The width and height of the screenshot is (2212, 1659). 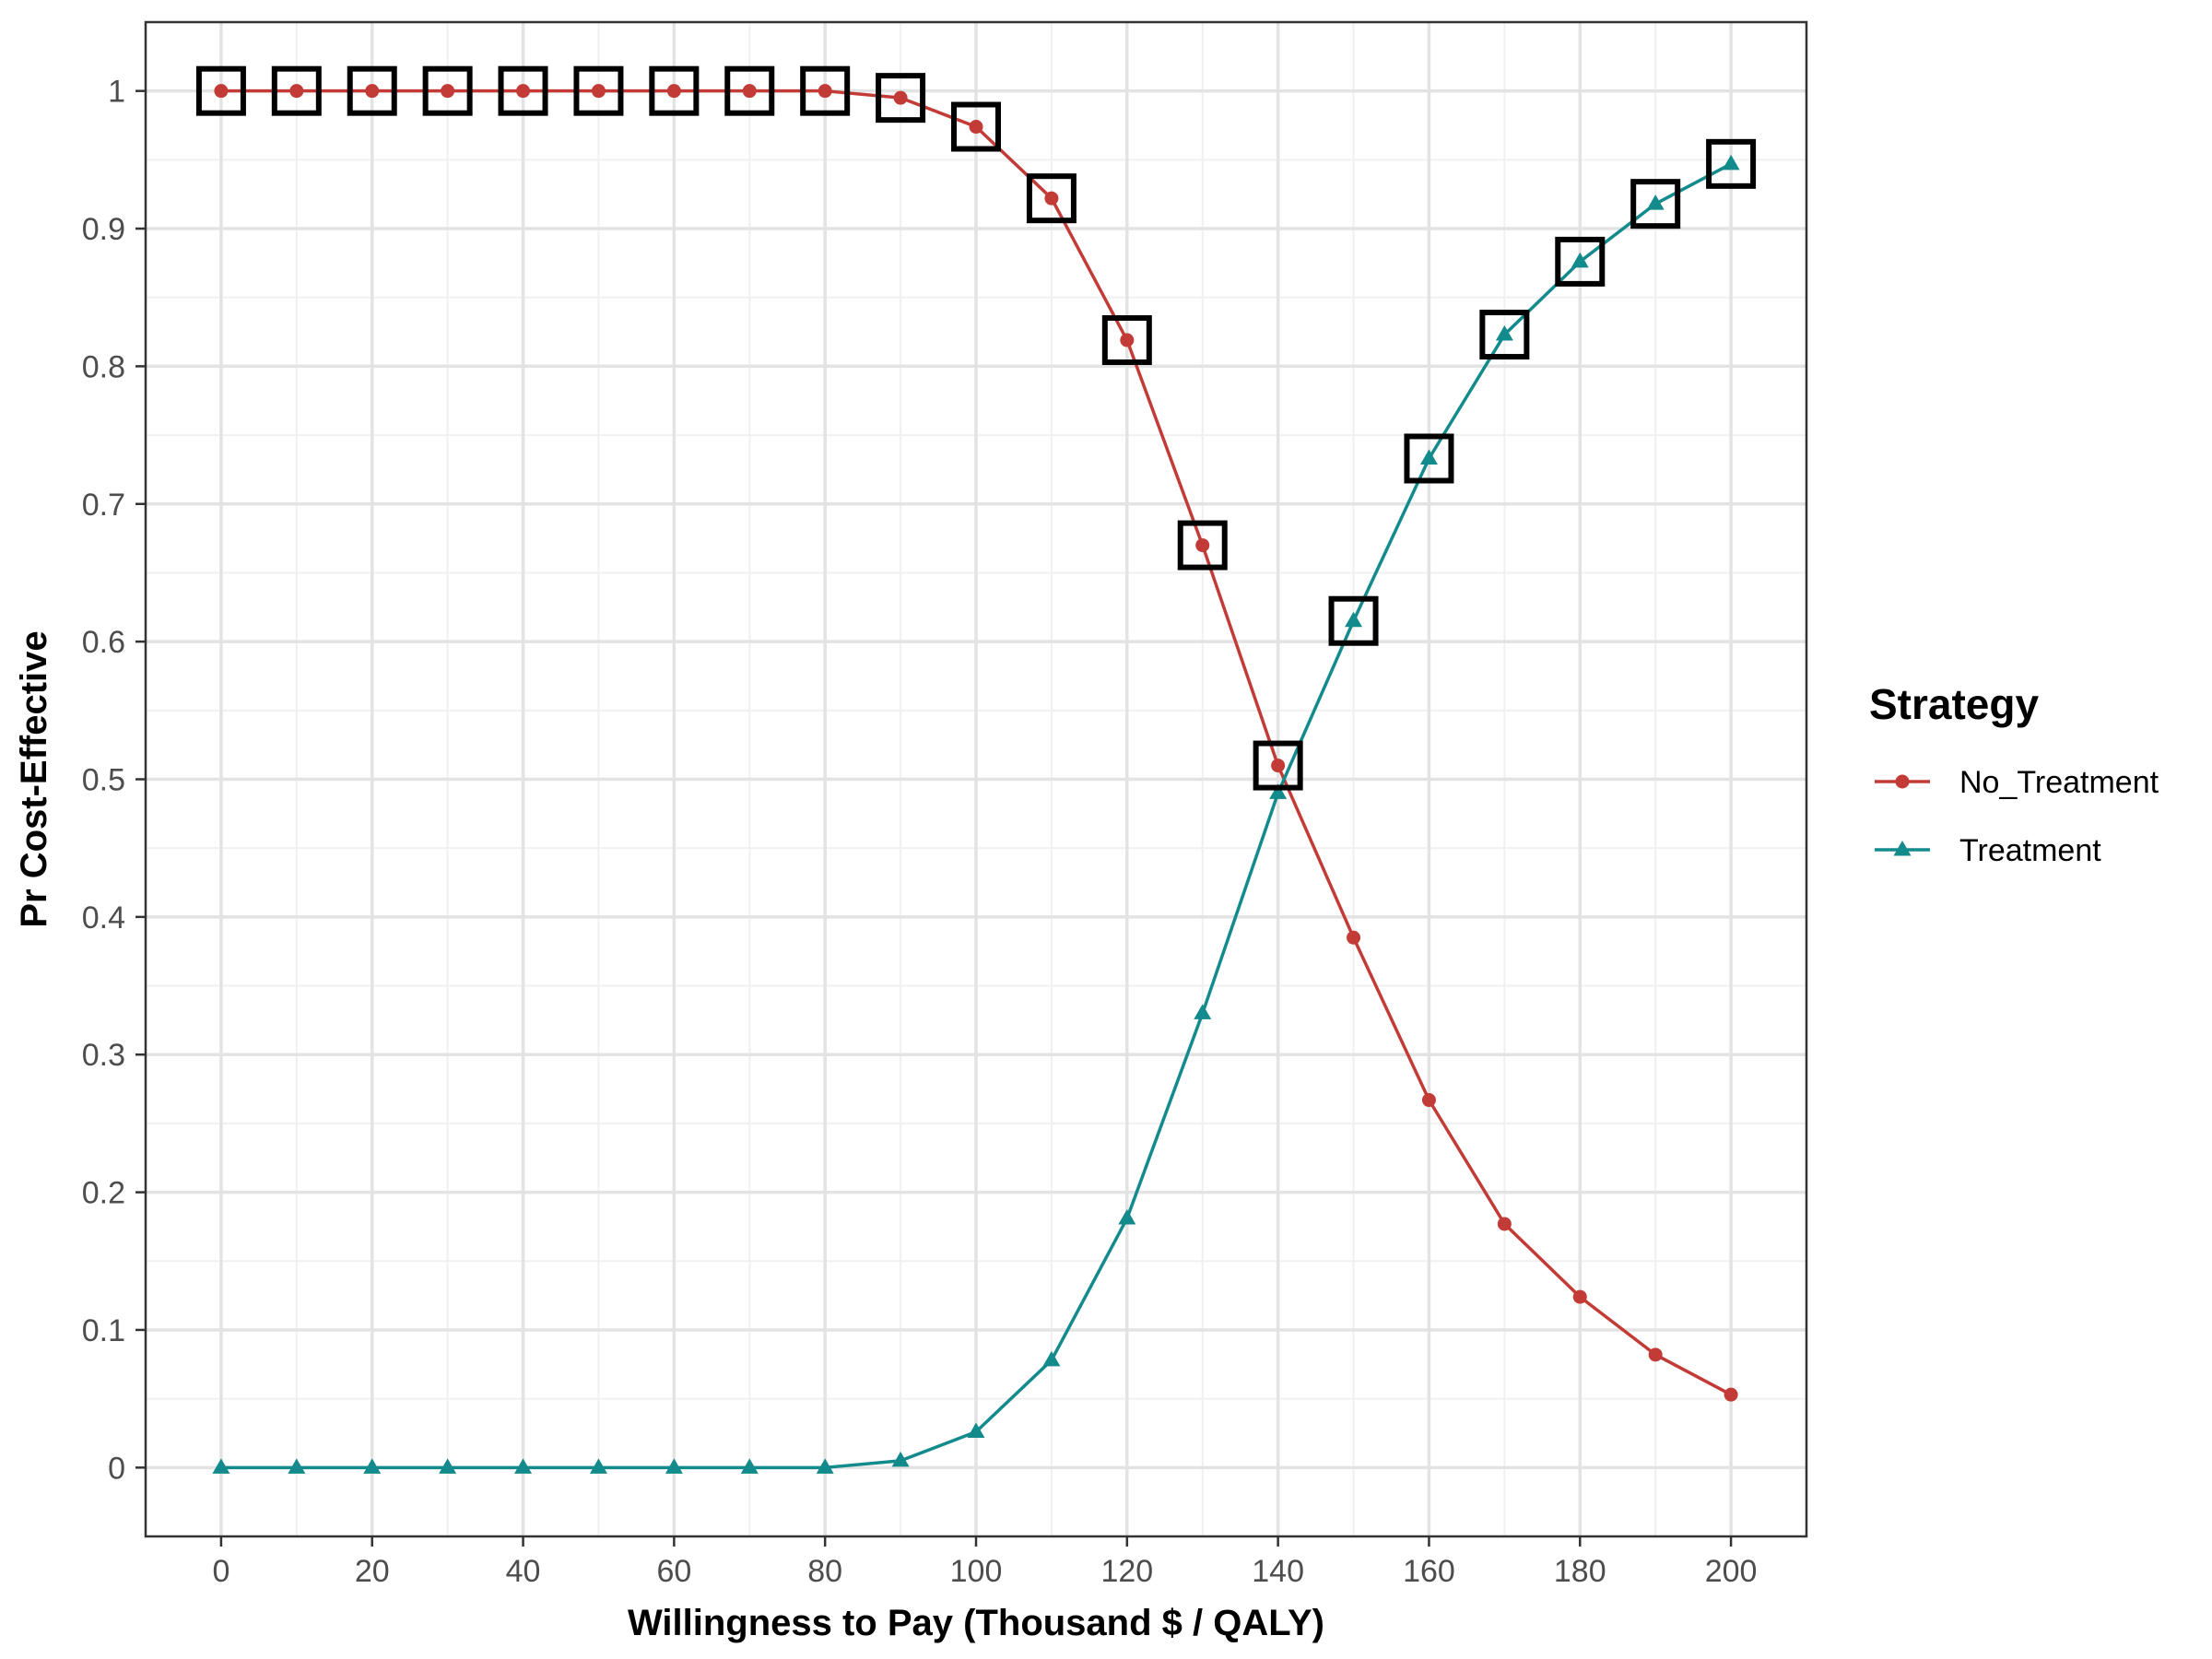 What do you see at coordinates (976, 1623) in the screenshot?
I see `x-axis-title: Willingness to Pay (Thousand $ / QALY)` at bounding box center [976, 1623].